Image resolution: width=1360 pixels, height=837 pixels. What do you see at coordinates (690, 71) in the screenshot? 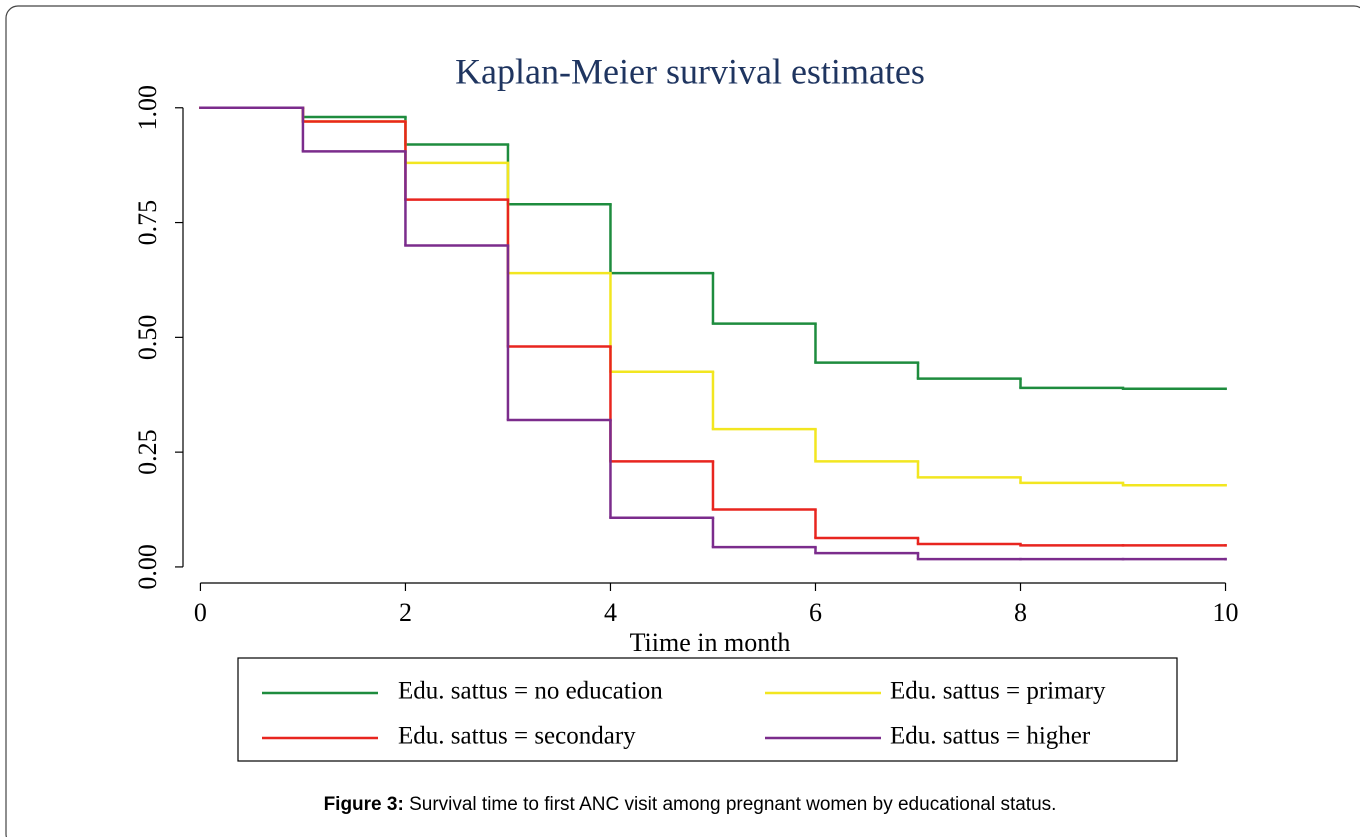
I see `chart-title: Kaplan-Meier survival estimates` at bounding box center [690, 71].